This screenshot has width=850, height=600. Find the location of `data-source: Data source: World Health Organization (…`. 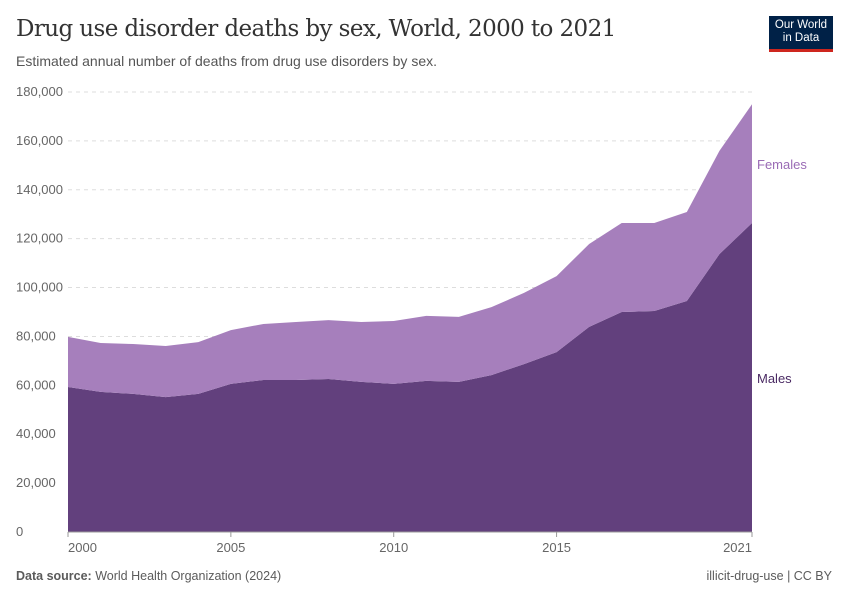

data-source: Data source: World Health Organization (… is located at coordinates (148, 576).